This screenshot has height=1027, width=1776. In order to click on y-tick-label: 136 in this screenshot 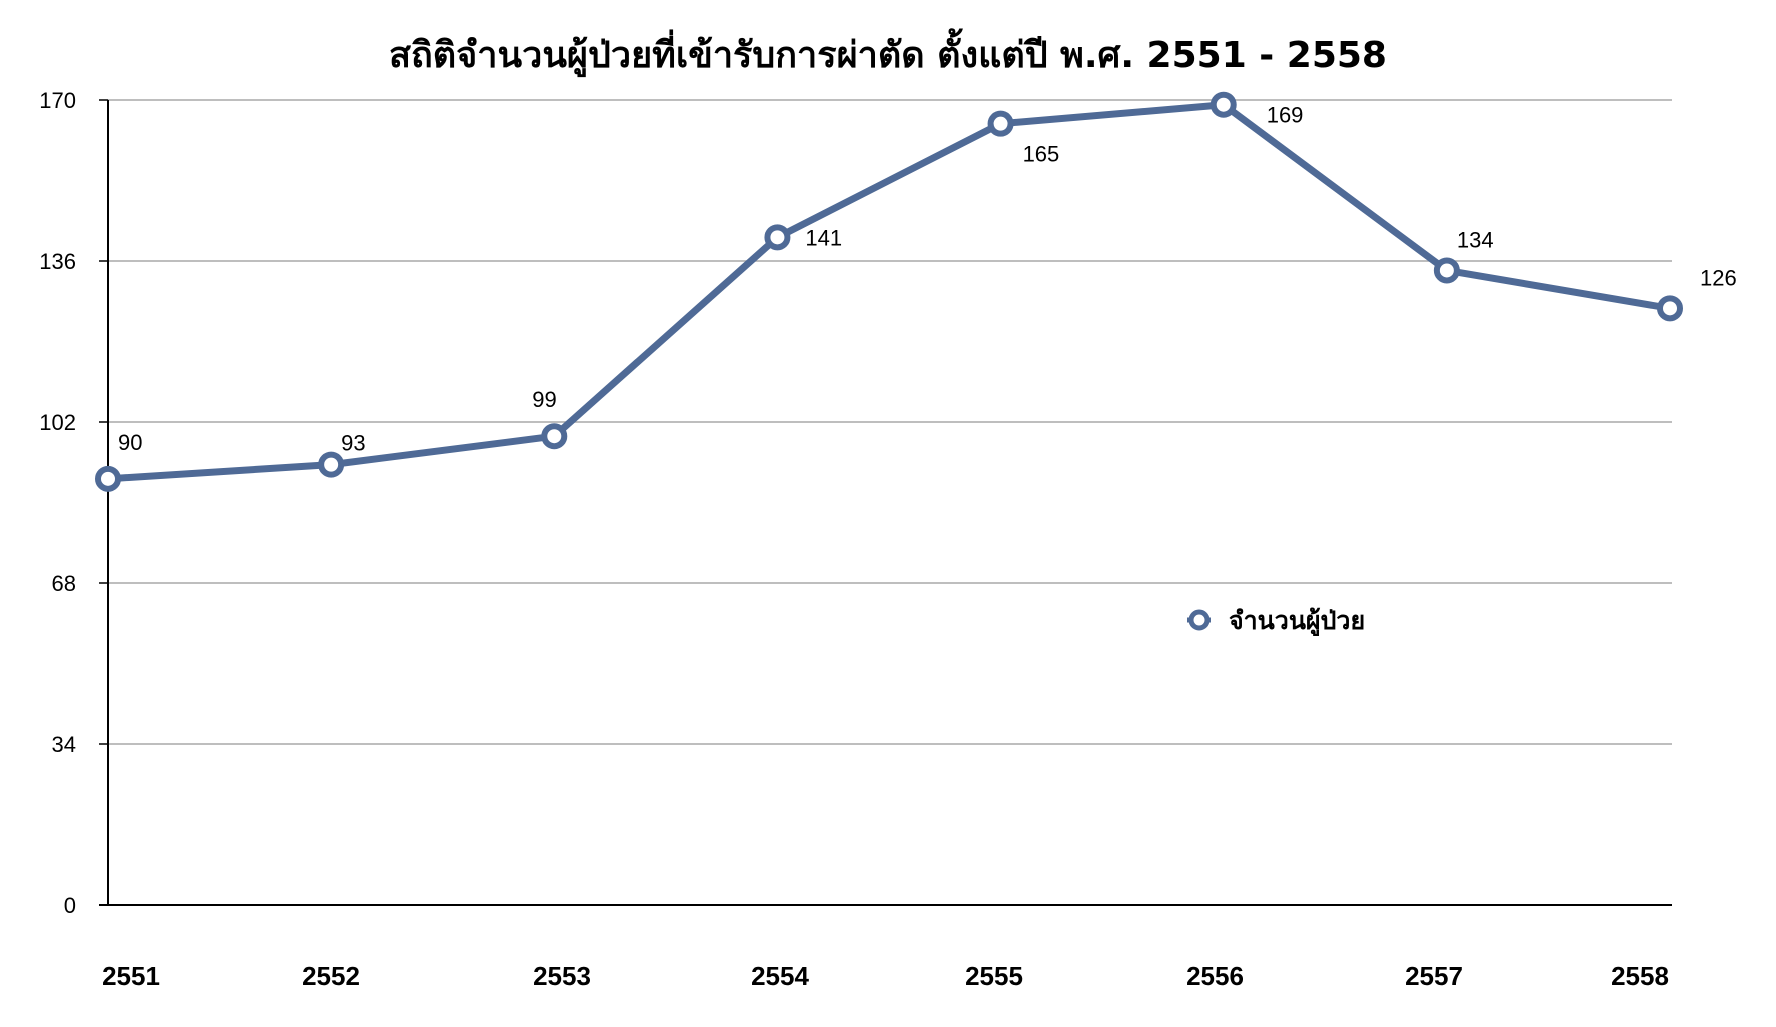, I will do `click(57, 261)`.